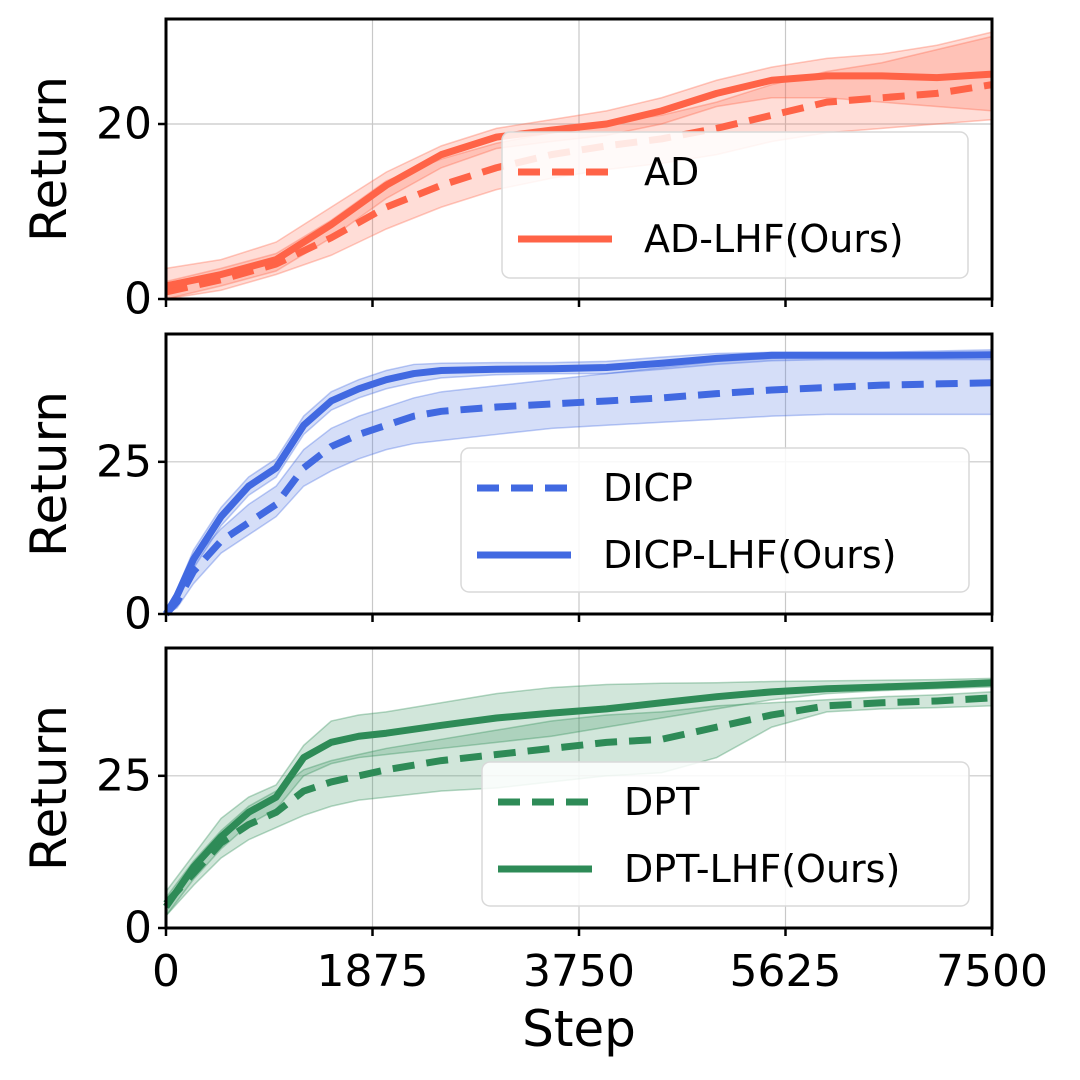  I want to click on legend-label-ad: AD, so click(671, 172).